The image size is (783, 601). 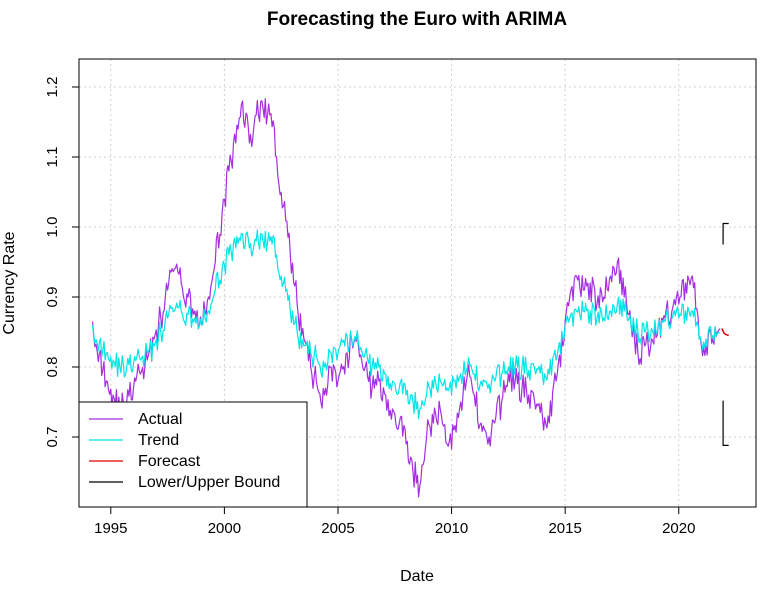 I want to click on y-axis: 0.7 0.8 0.9 1.0 1.1 1.2, so click(x=61, y=262).